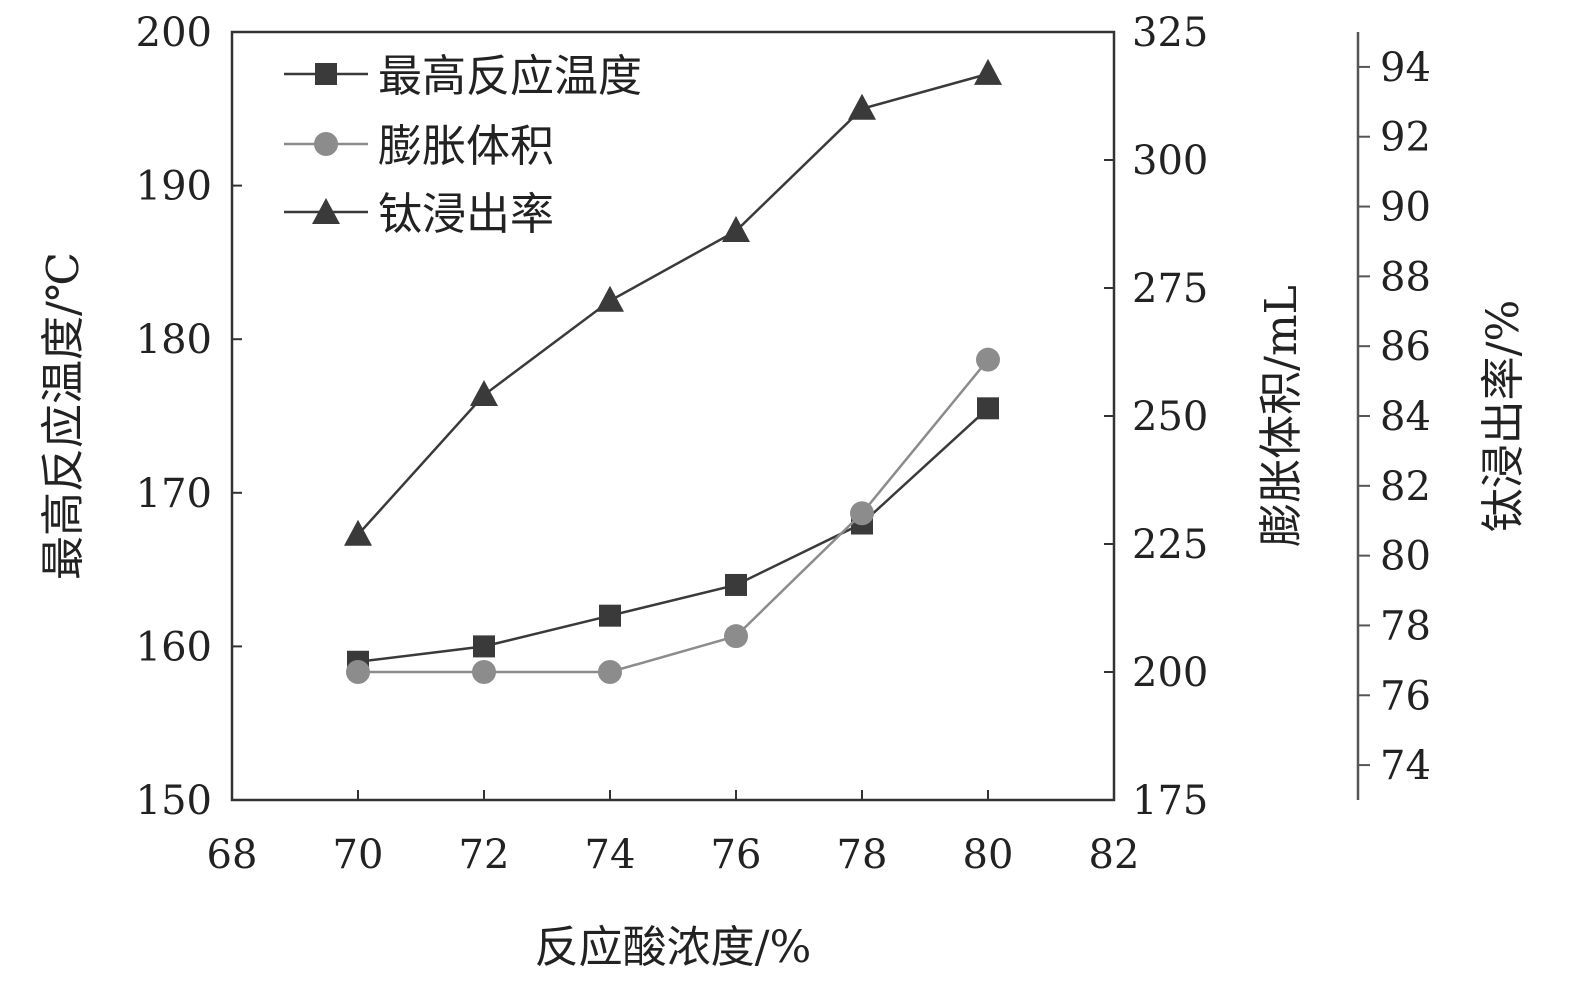  Describe the element at coordinates (63, 416) in the screenshot. I see `left-axis-title: 最高反应温度/℃` at that location.